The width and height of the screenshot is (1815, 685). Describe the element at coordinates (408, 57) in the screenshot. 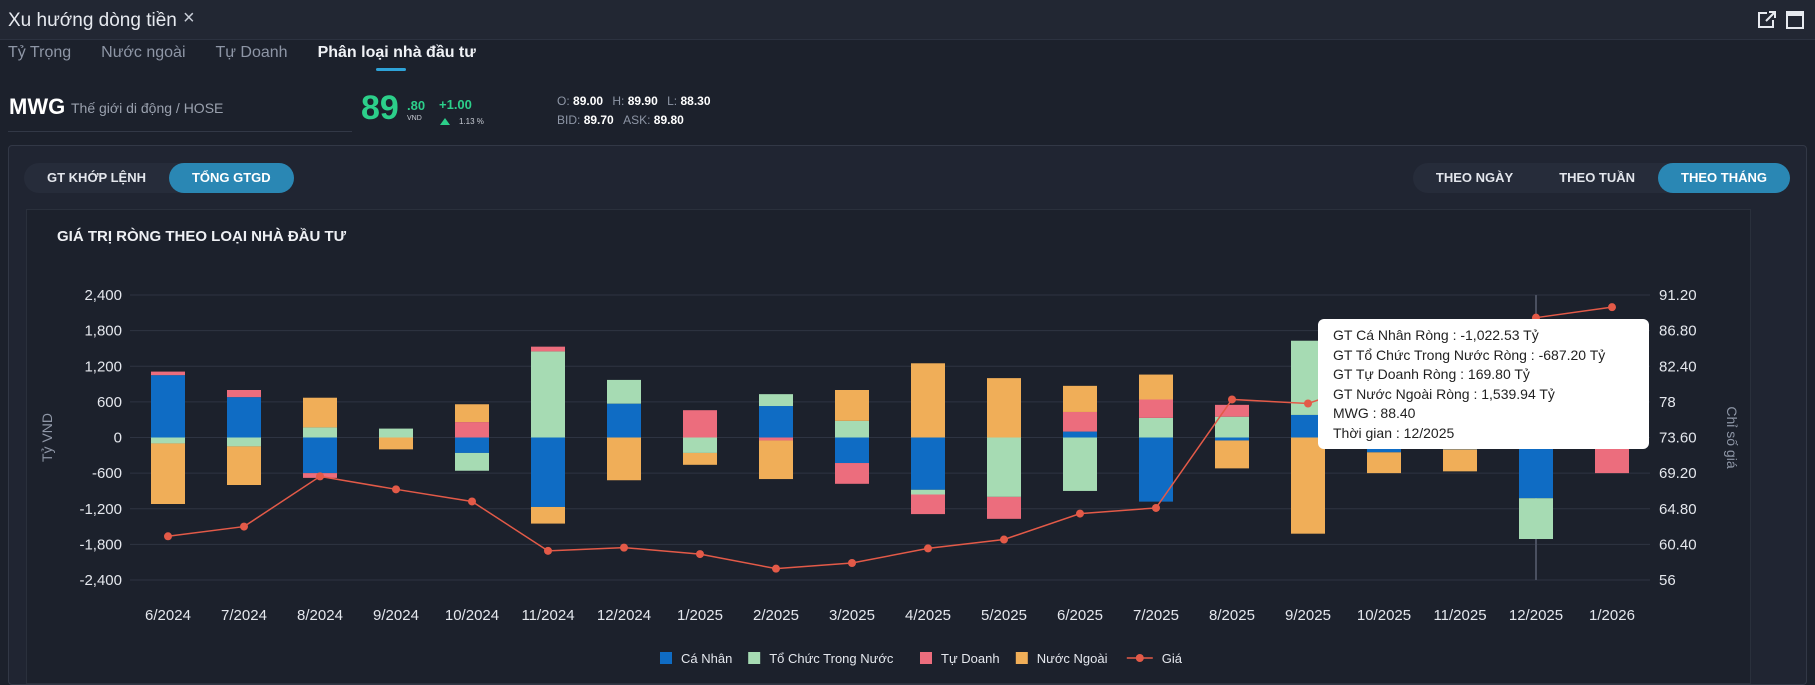

I see `tab-phan-loai-nha-dau-tu: Phân loại nhà đầu tư` at that location.